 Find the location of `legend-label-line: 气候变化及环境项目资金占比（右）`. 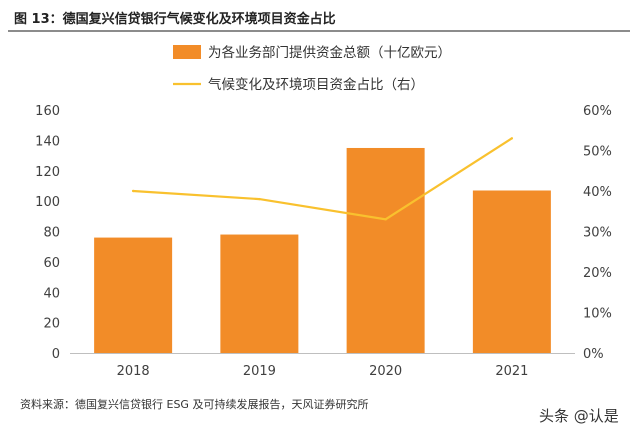

legend-label-line: 气候变化及环境项目资金占比（右） is located at coordinates (316, 85).